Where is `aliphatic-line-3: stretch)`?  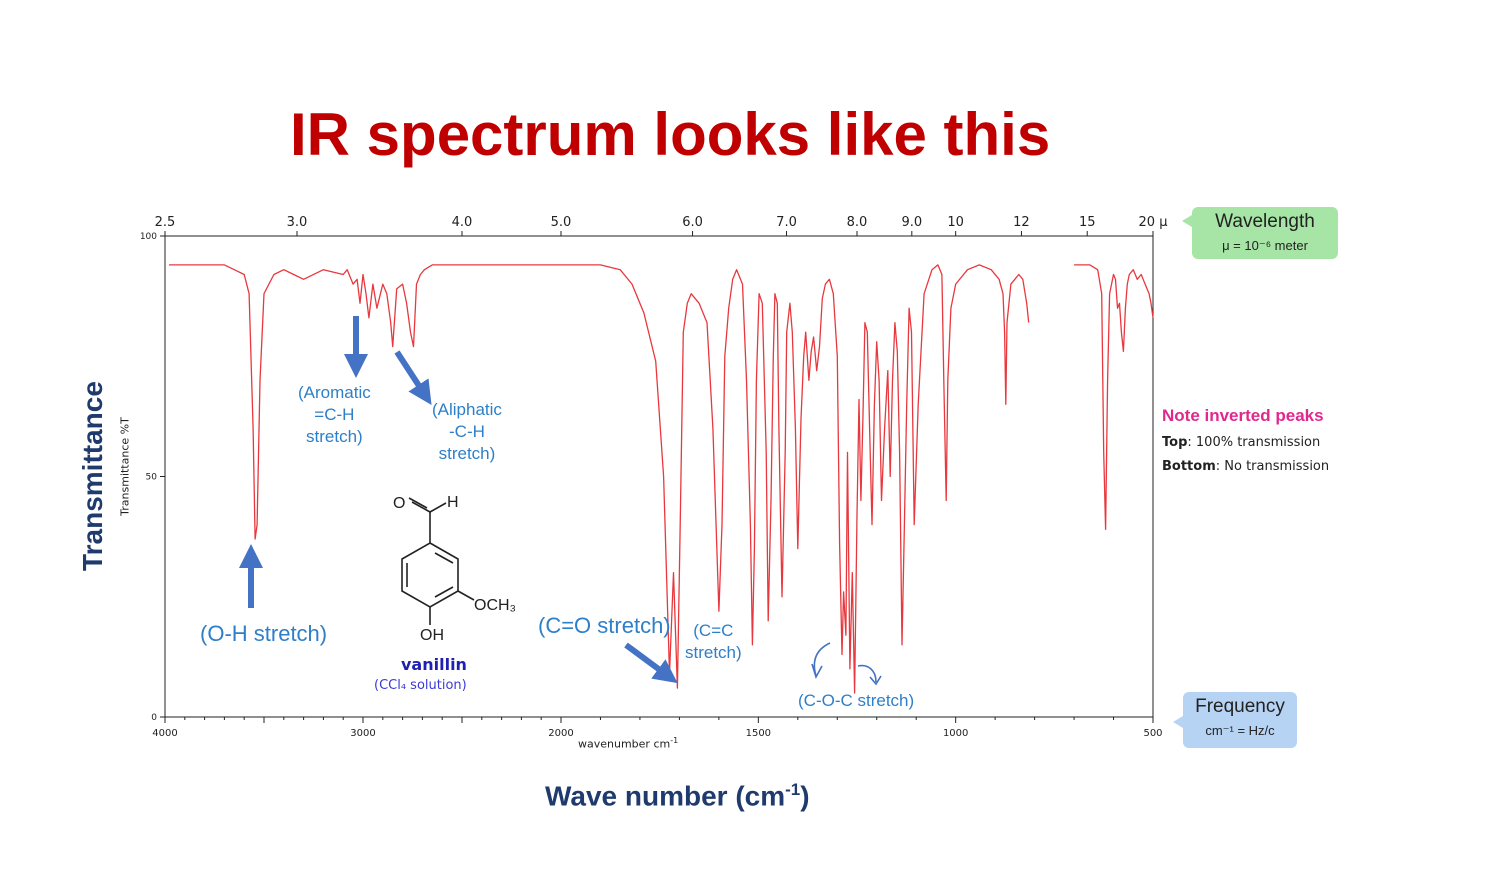
aliphatic-line-3: stretch) is located at coordinates (467, 453).